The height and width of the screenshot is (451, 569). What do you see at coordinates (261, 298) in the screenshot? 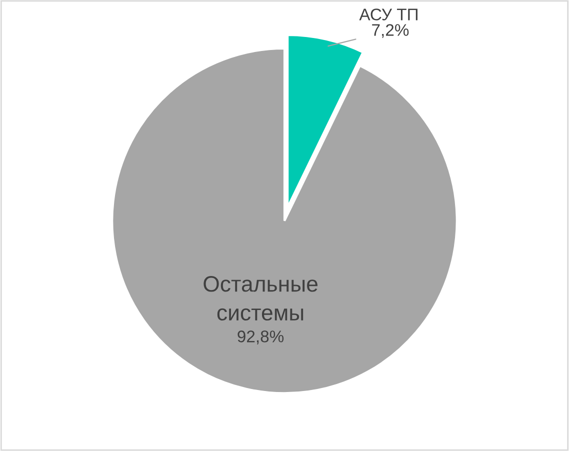
I see `slice-label: Остальные системы` at bounding box center [261, 298].